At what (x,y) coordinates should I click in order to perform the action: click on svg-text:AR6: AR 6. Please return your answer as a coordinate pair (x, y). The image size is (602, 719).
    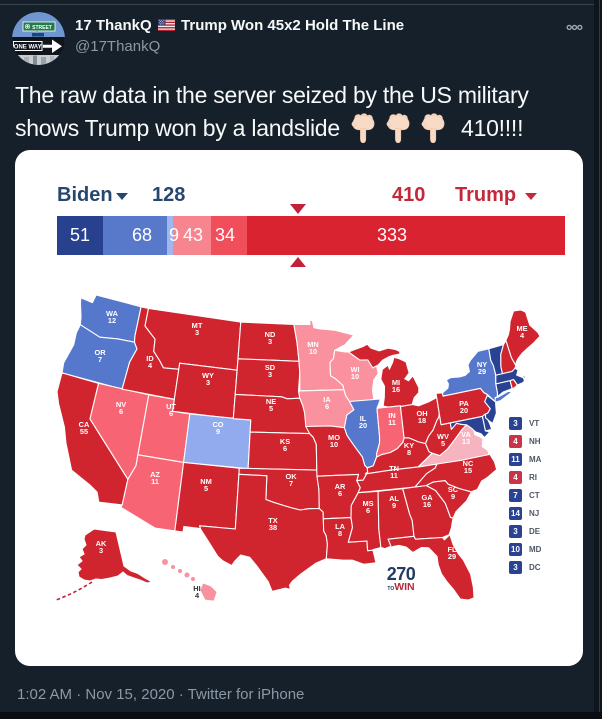
    Looking at the image, I should click on (340, 490).